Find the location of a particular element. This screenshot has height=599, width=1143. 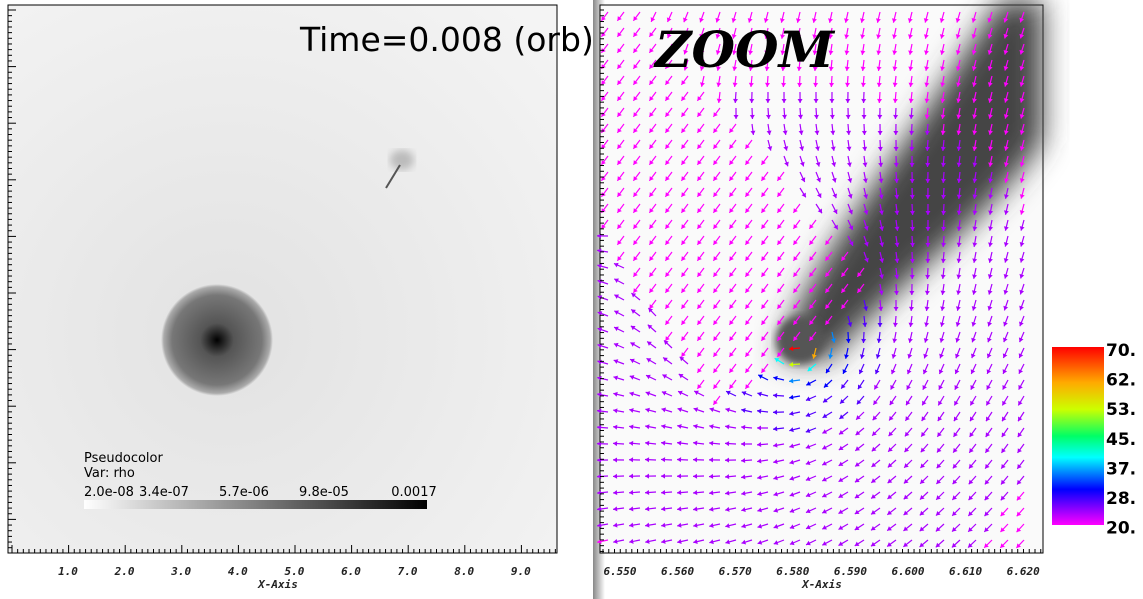

legend-label: 0.0017 is located at coordinates (414, 492).